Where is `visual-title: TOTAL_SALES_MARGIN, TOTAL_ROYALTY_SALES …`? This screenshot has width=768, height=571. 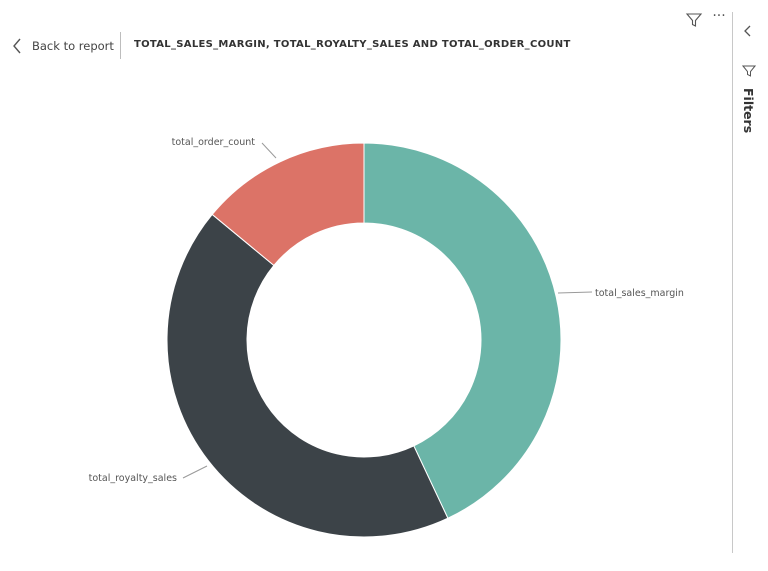
visual-title: TOTAL_SALES_MARGIN, TOTAL_ROYALTY_SALES … is located at coordinates (352, 44).